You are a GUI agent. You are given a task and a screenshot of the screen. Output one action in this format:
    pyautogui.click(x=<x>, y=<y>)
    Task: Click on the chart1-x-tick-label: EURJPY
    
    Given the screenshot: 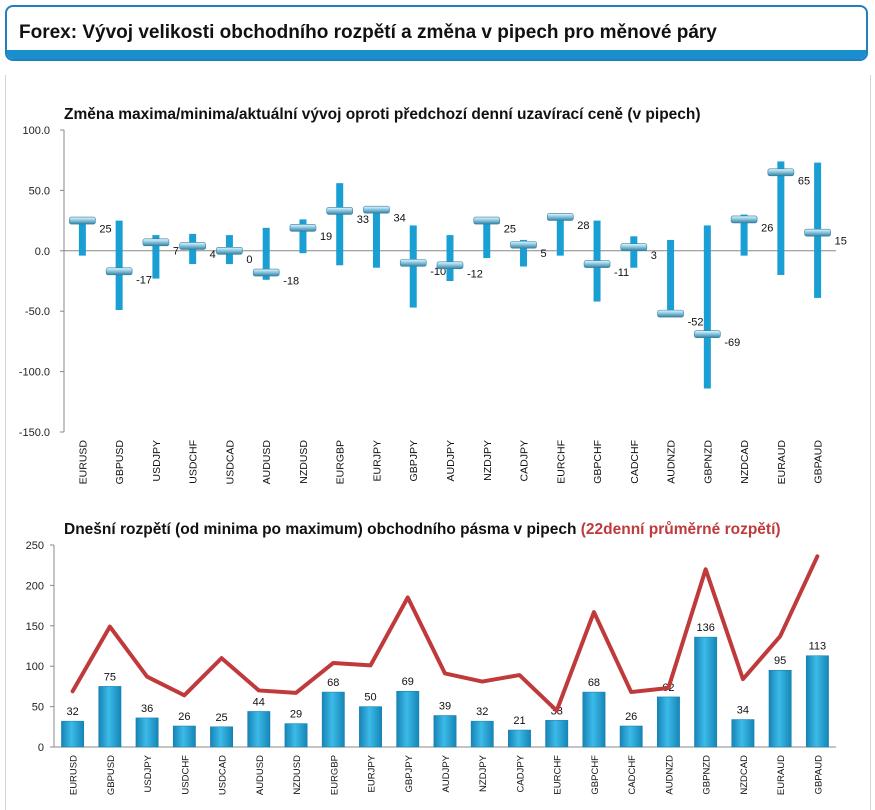 What is the action you would take?
    pyautogui.click(x=377, y=460)
    